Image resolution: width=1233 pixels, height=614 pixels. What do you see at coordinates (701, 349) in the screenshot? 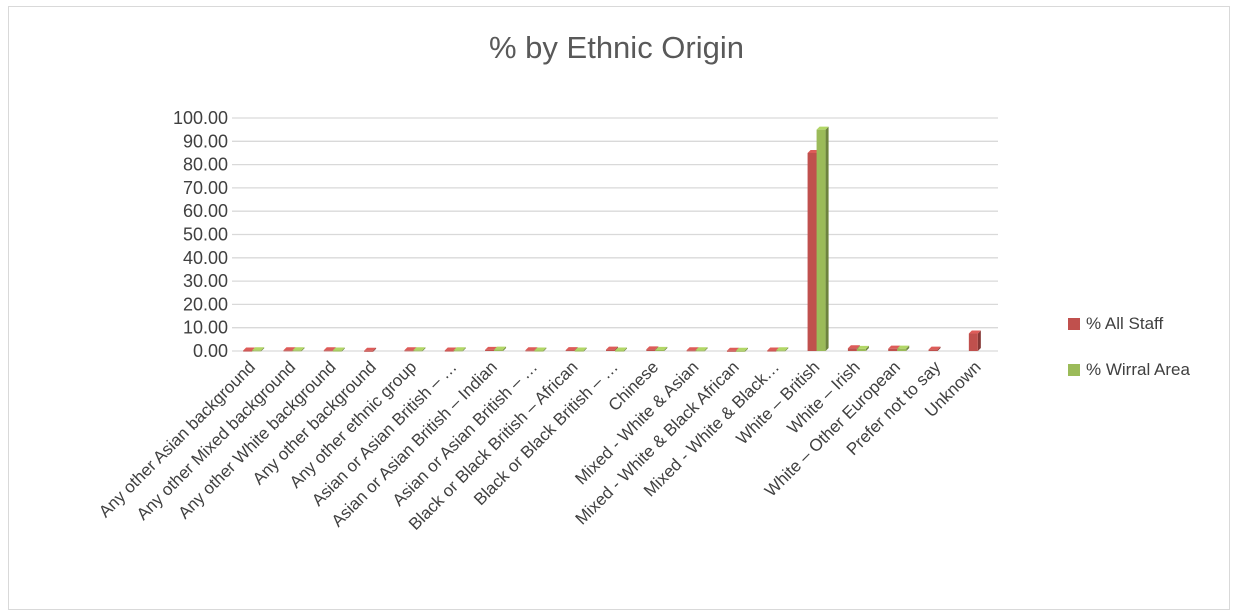
I see `bar-wirral-area-mixed-white-asian` at bounding box center [701, 349].